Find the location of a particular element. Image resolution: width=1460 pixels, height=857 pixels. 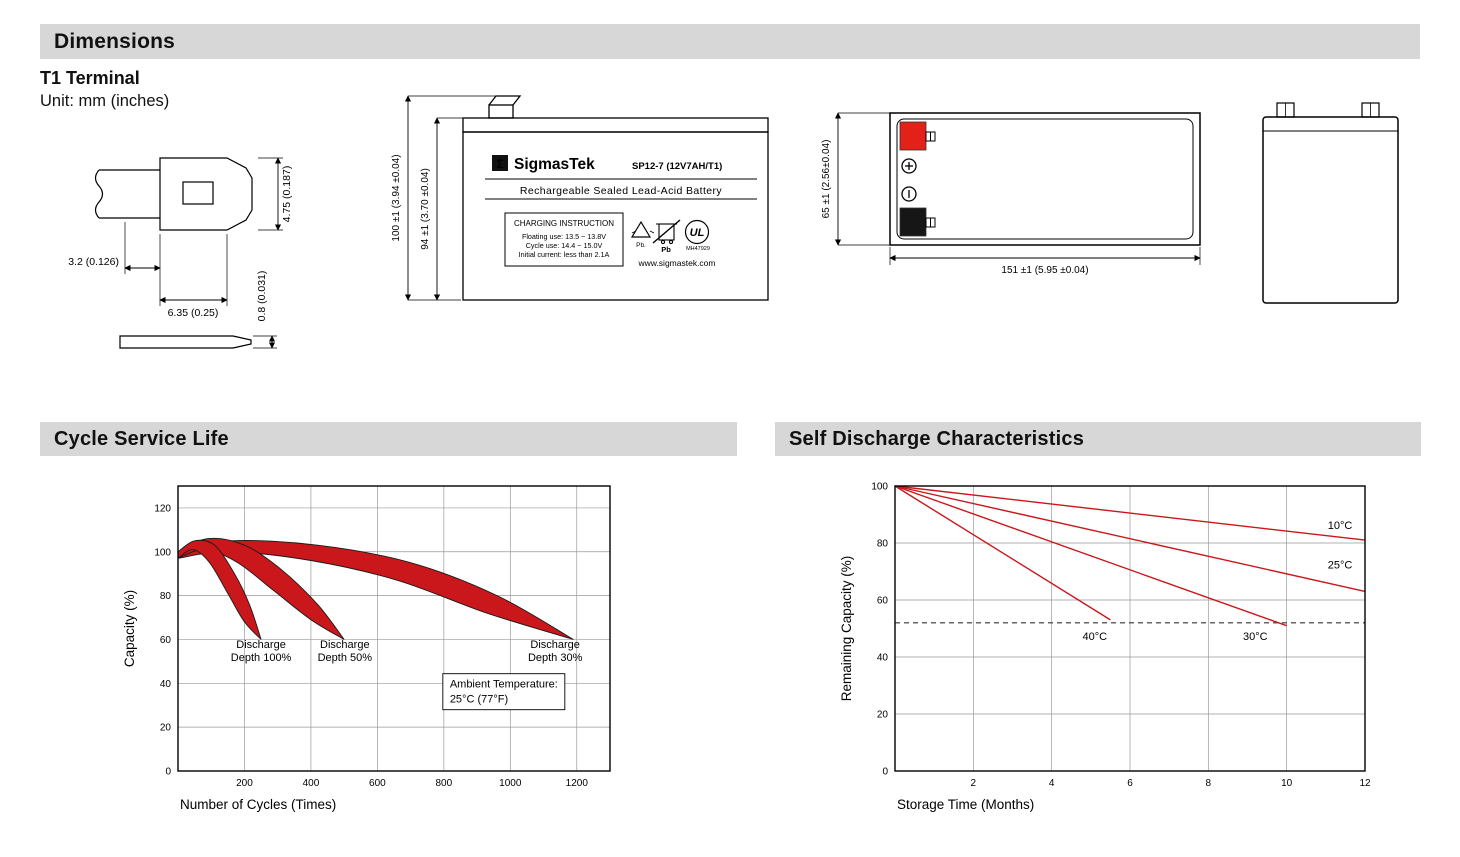

dim-width-label: 151 ±1 (5.95 ±0.04) is located at coordinates (1044, 270).